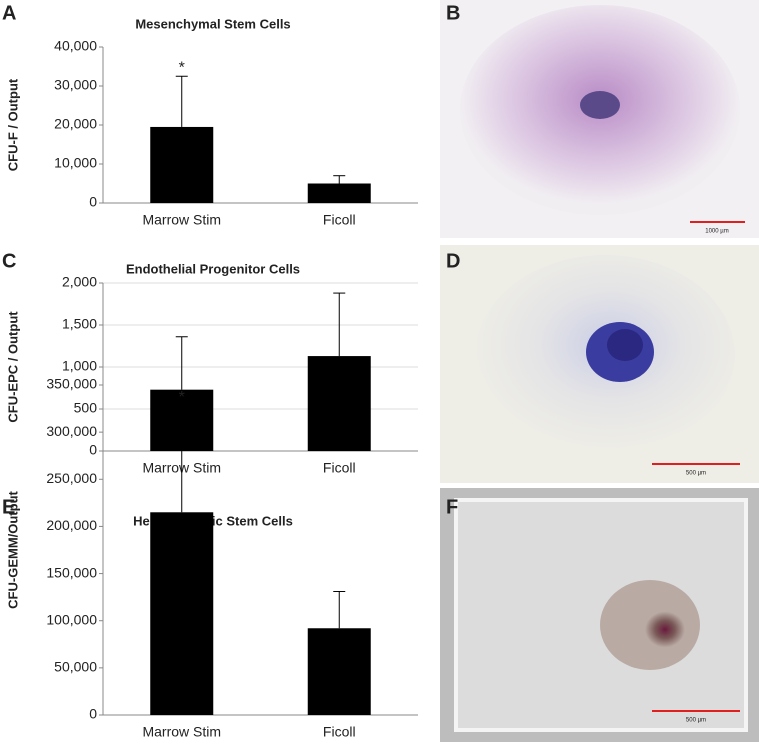 Image resolution: width=759 pixels, height=747 pixels. Describe the element at coordinates (79, 282) in the screenshot. I see `y-tick-label: 2,000` at that location.